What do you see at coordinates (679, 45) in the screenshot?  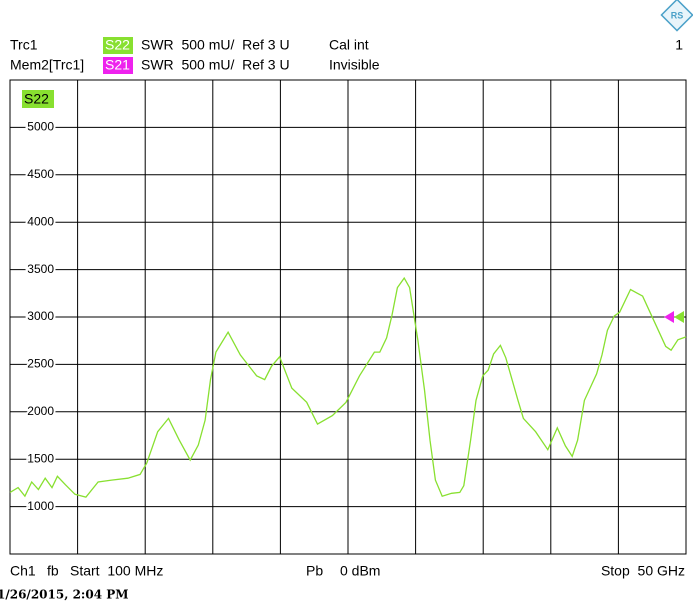 I see `channel-number: 1` at bounding box center [679, 45].